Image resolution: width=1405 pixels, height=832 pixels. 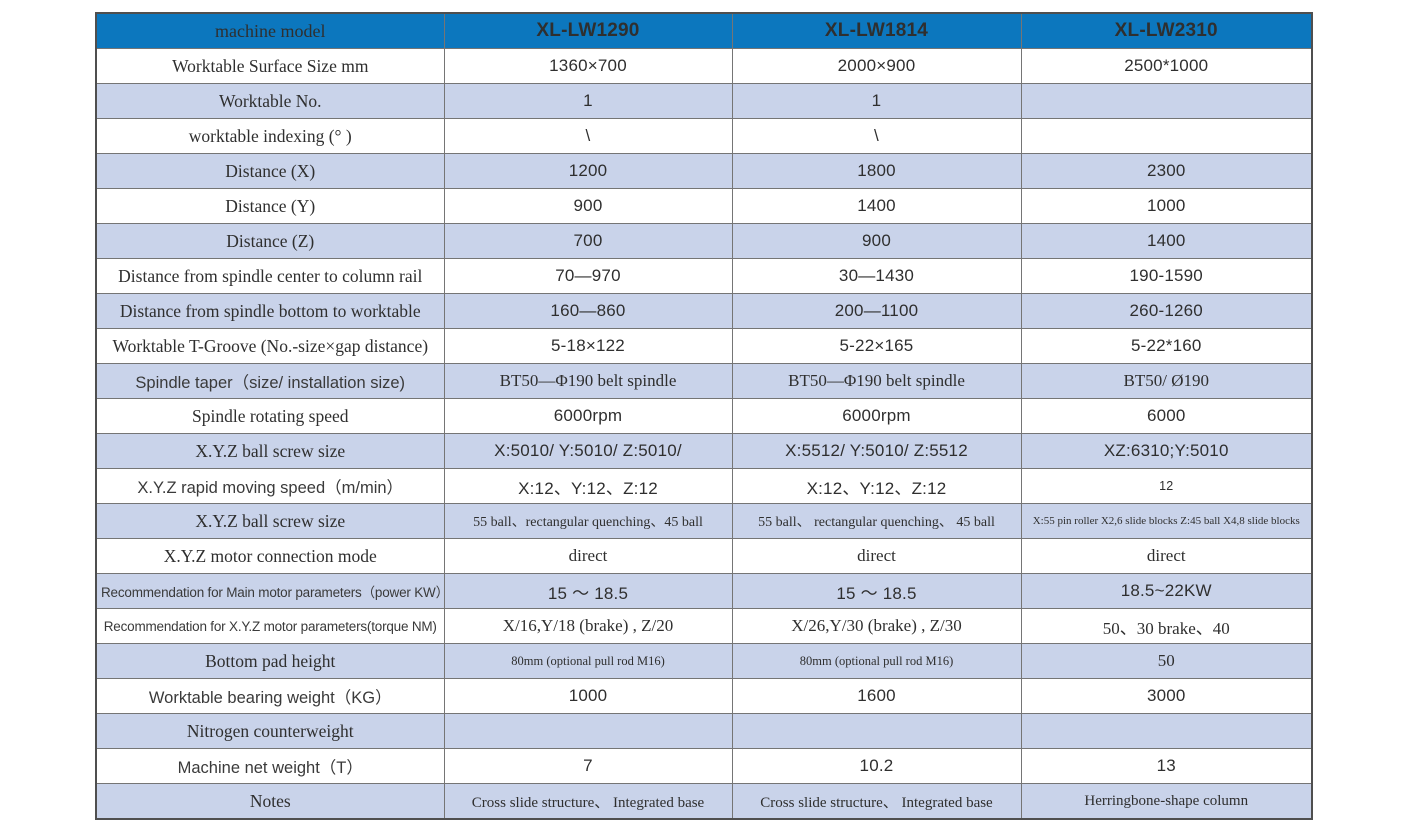 What do you see at coordinates (876, 171) in the screenshot?
I see `cell-value: 1800` at bounding box center [876, 171].